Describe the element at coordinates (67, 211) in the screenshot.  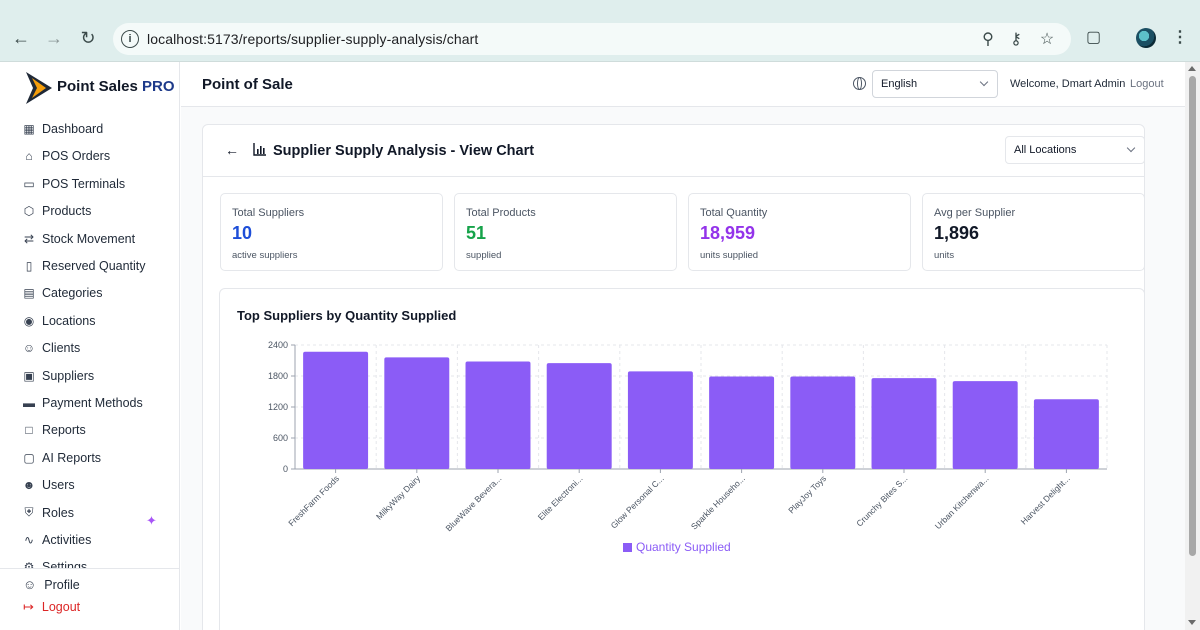
I see `sidebar-item-label: Products` at that location.